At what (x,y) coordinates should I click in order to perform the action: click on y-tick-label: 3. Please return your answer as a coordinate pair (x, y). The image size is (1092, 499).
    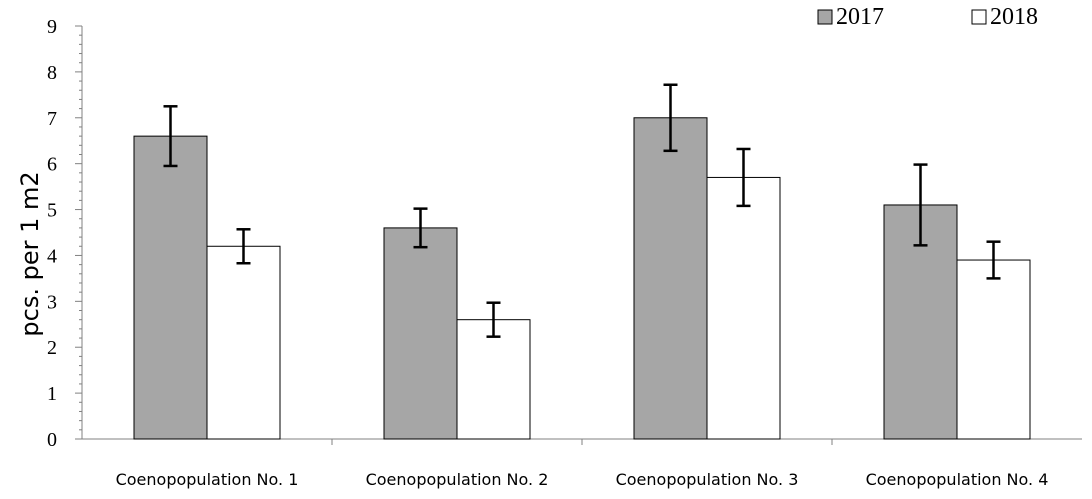
    Looking at the image, I should click on (52, 302).